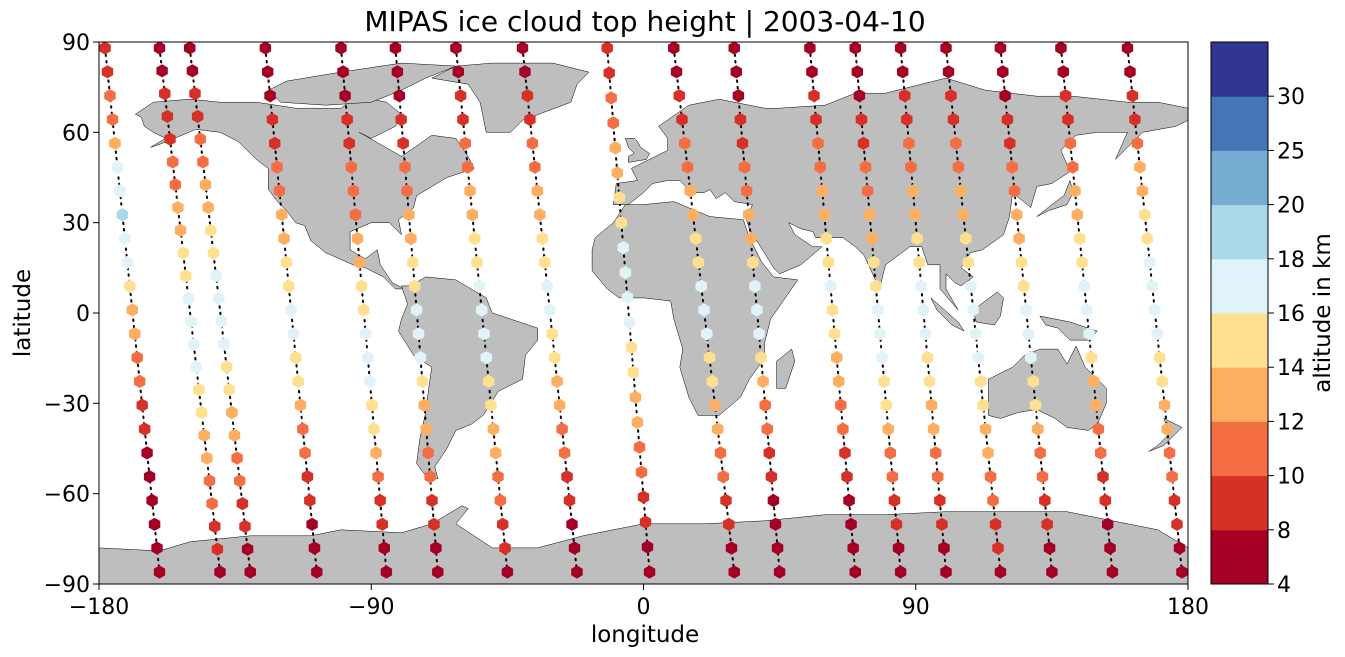  Describe the element at coordinates (1291, 368) in the screenshot. I see `colorbar-tick-label: 14` at that location.